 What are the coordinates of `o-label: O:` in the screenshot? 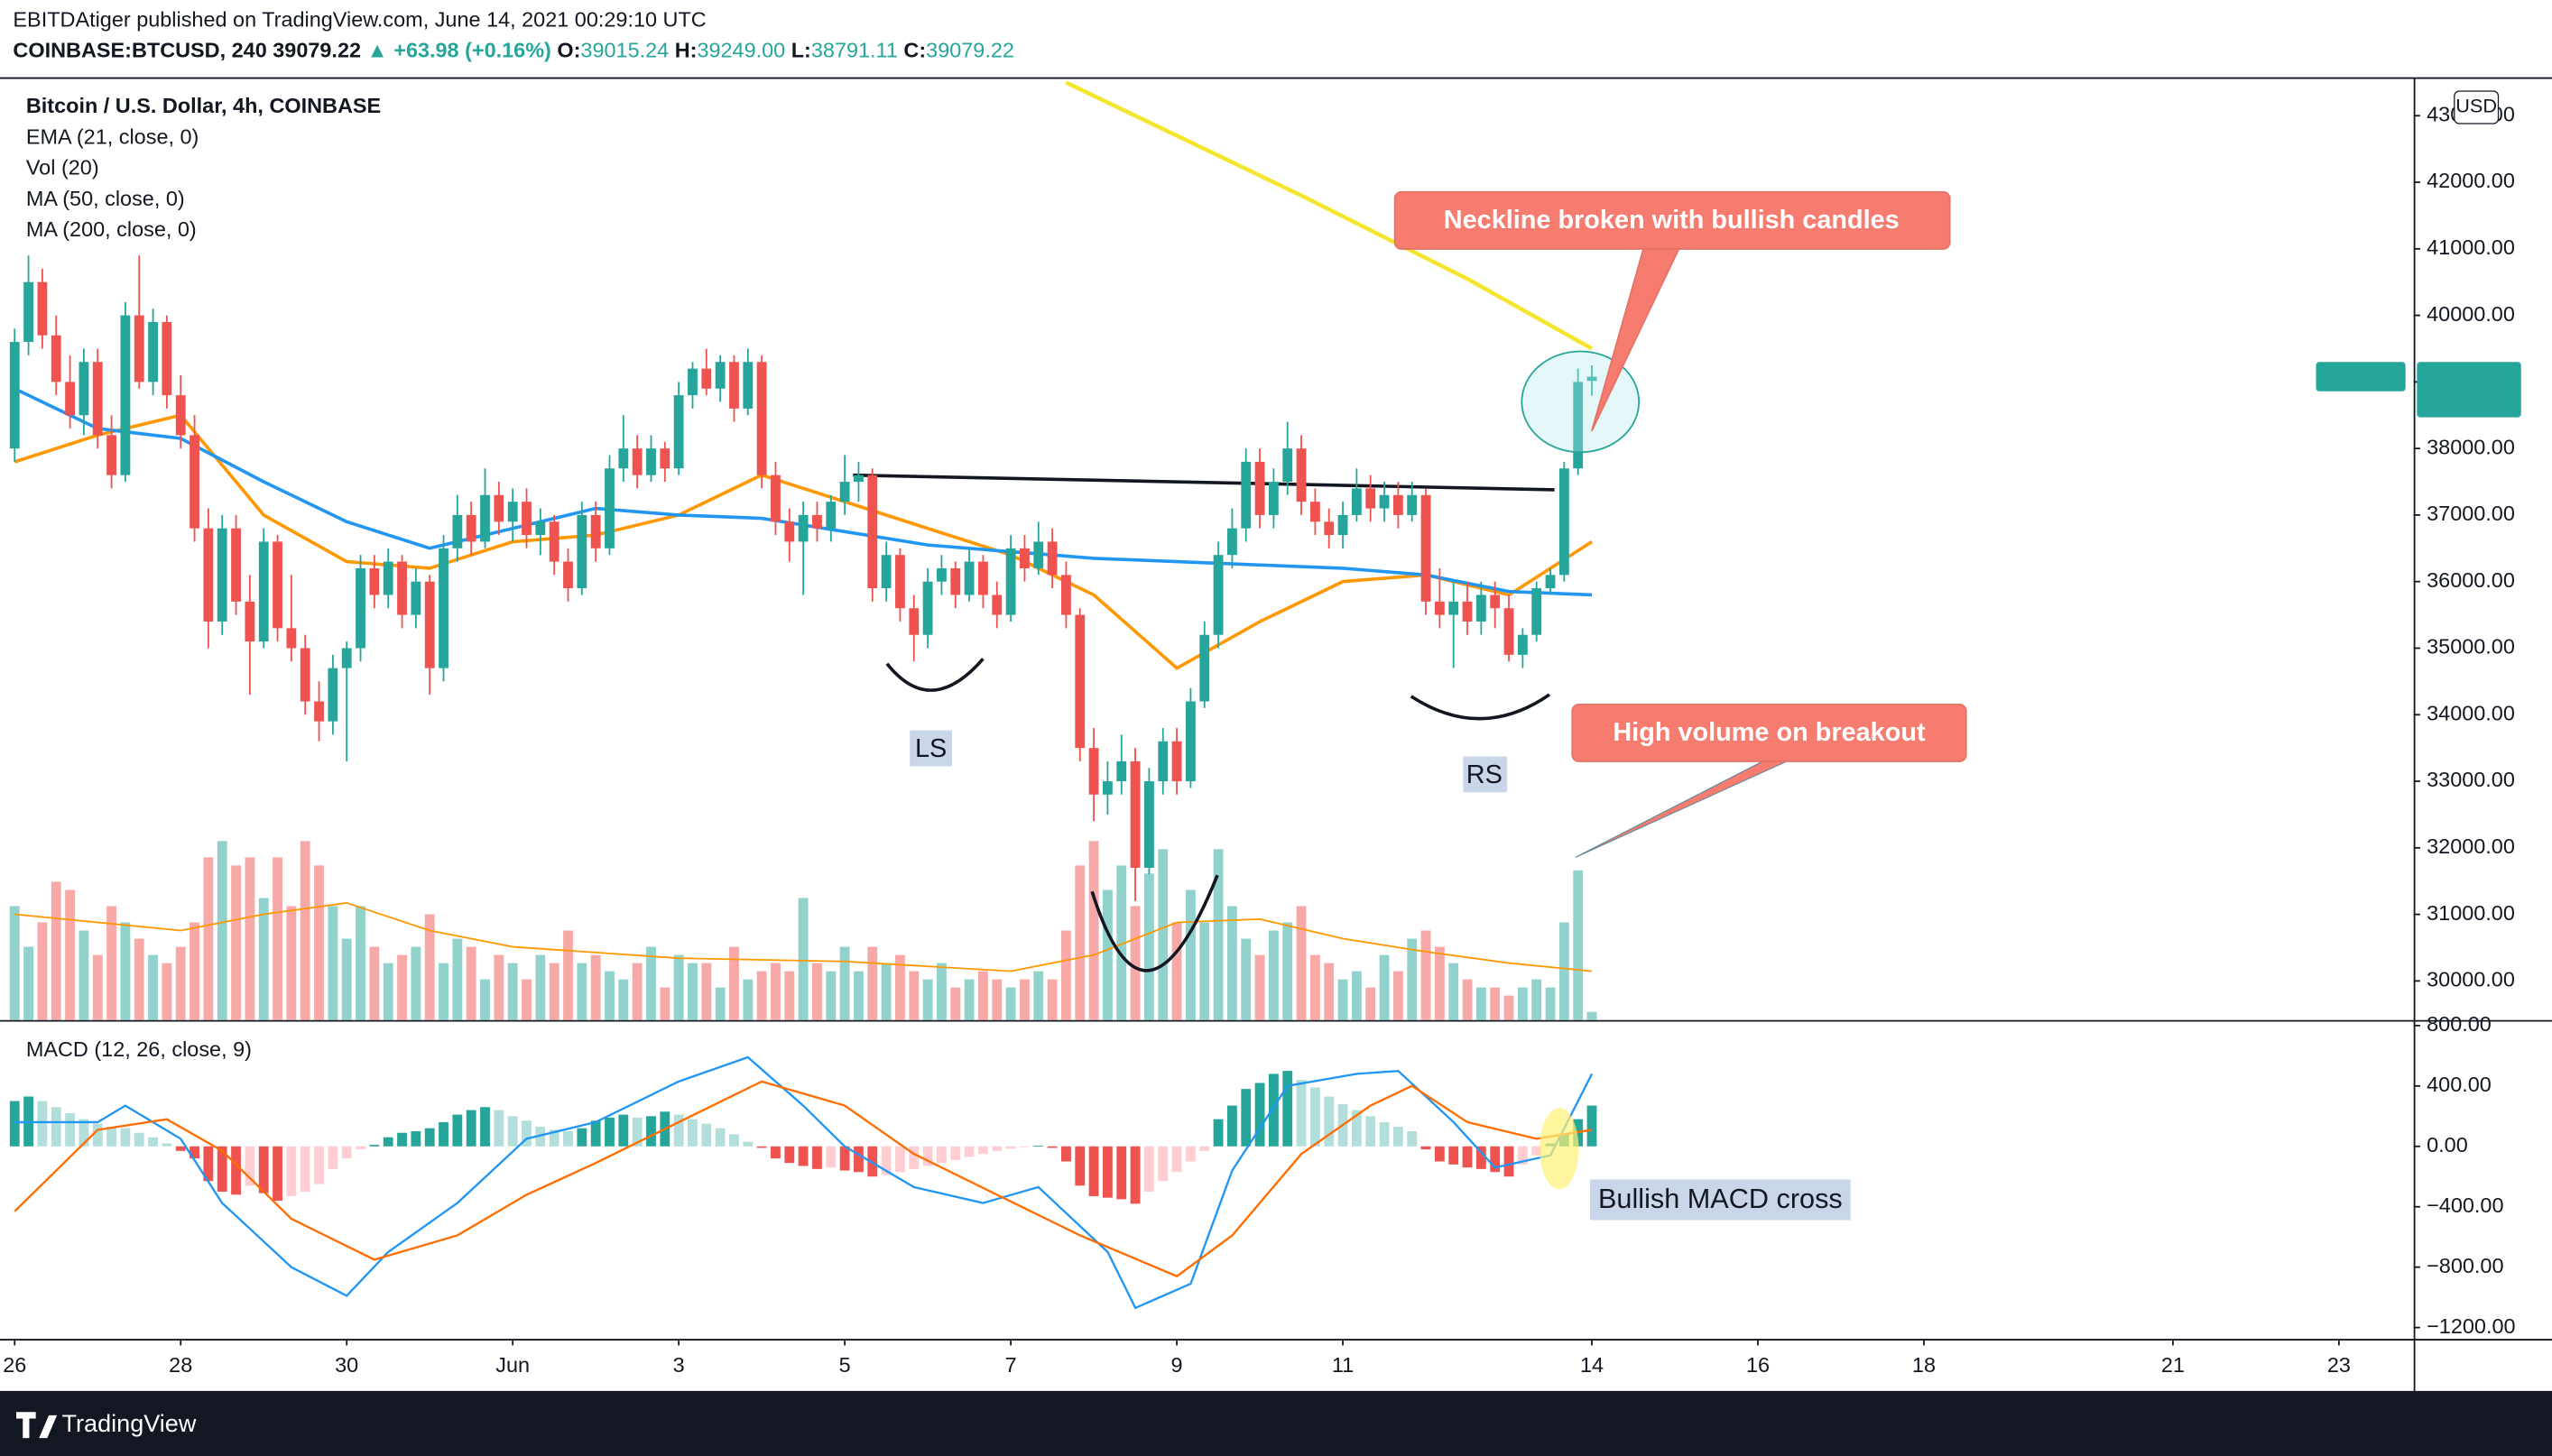 It's located at (568, 51).